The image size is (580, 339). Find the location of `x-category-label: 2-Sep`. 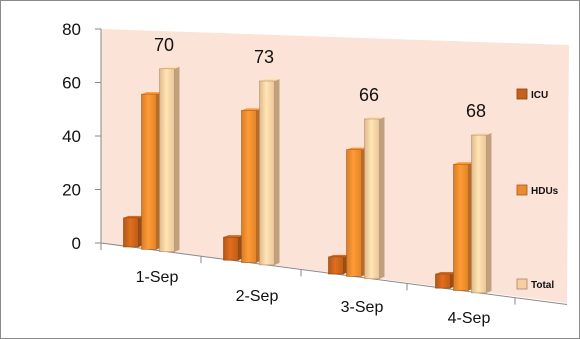

x-category-label: 2-Sep is located at coordinates (257, 296).